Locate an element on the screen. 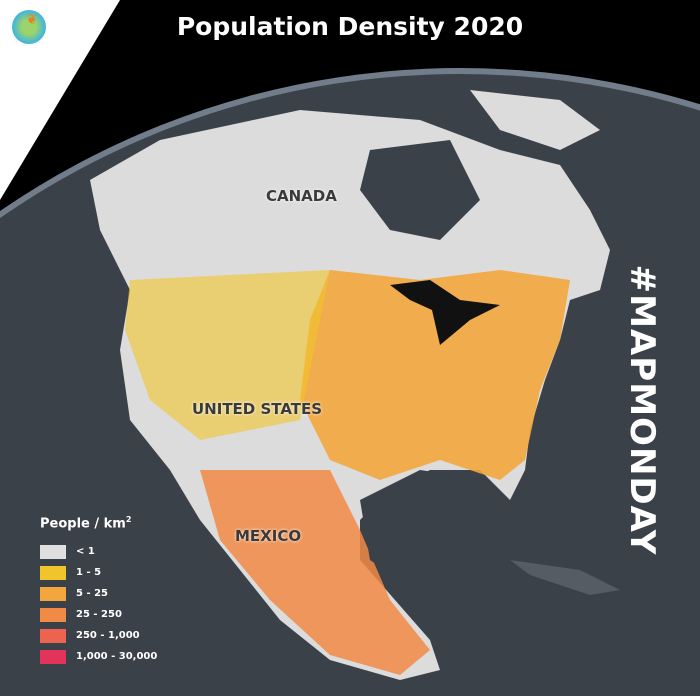 This screenshot has height=696, width=700. legend-item: 1 - 5 is located at coordinates (98, 572).